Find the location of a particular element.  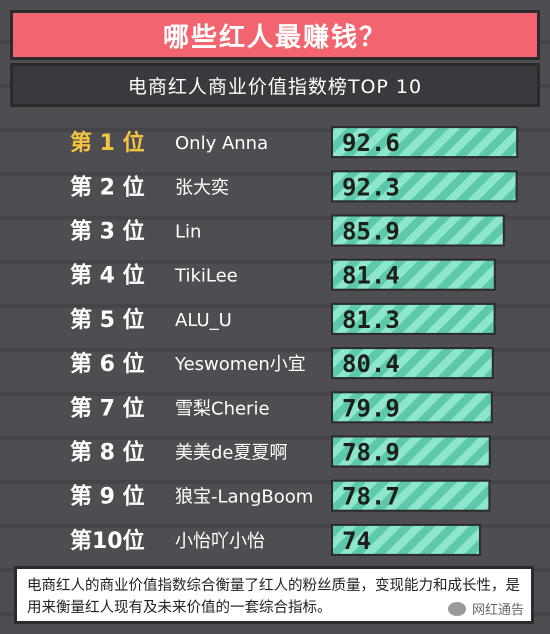

category-label: ALU_U is located at coordinates (203, 320).